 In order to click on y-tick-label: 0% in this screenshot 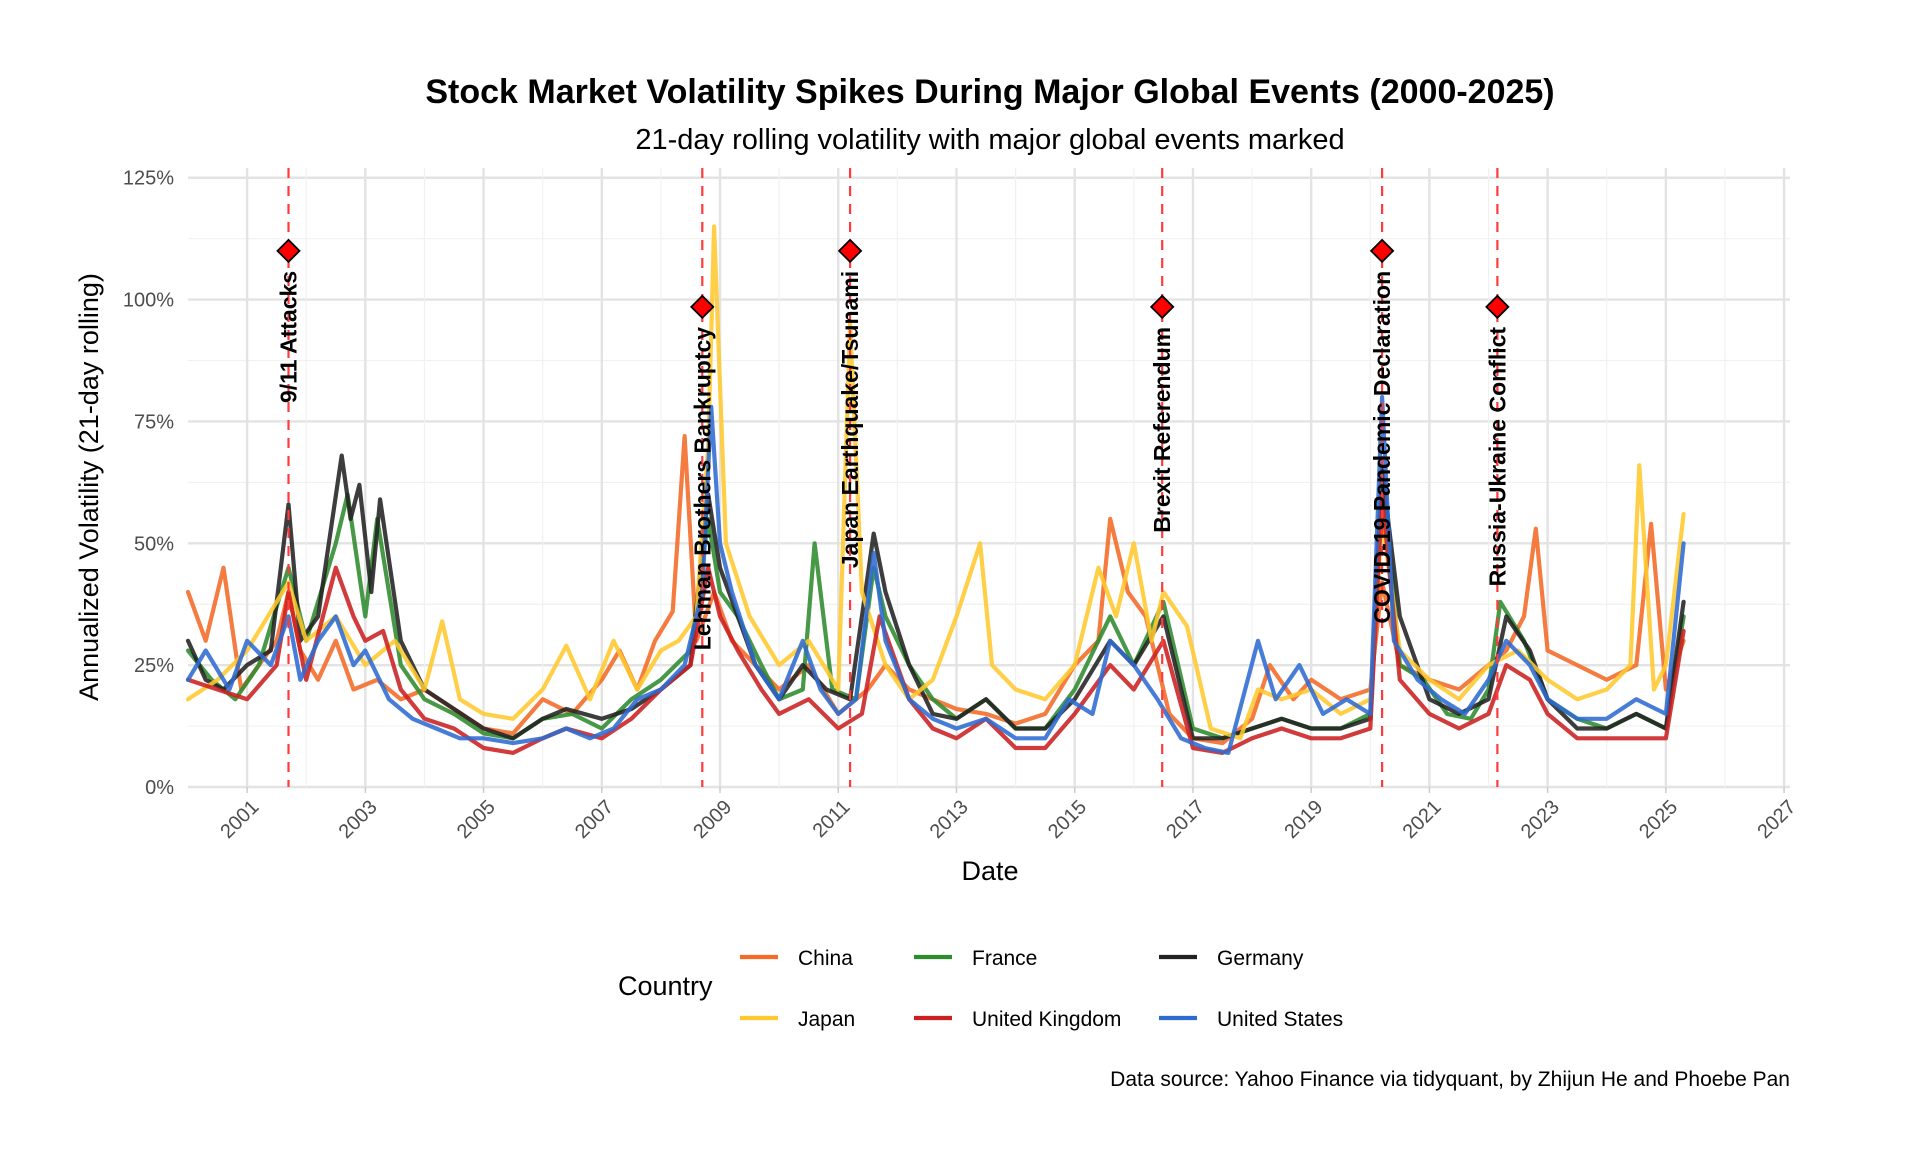, I will do `click(159, 788)`.